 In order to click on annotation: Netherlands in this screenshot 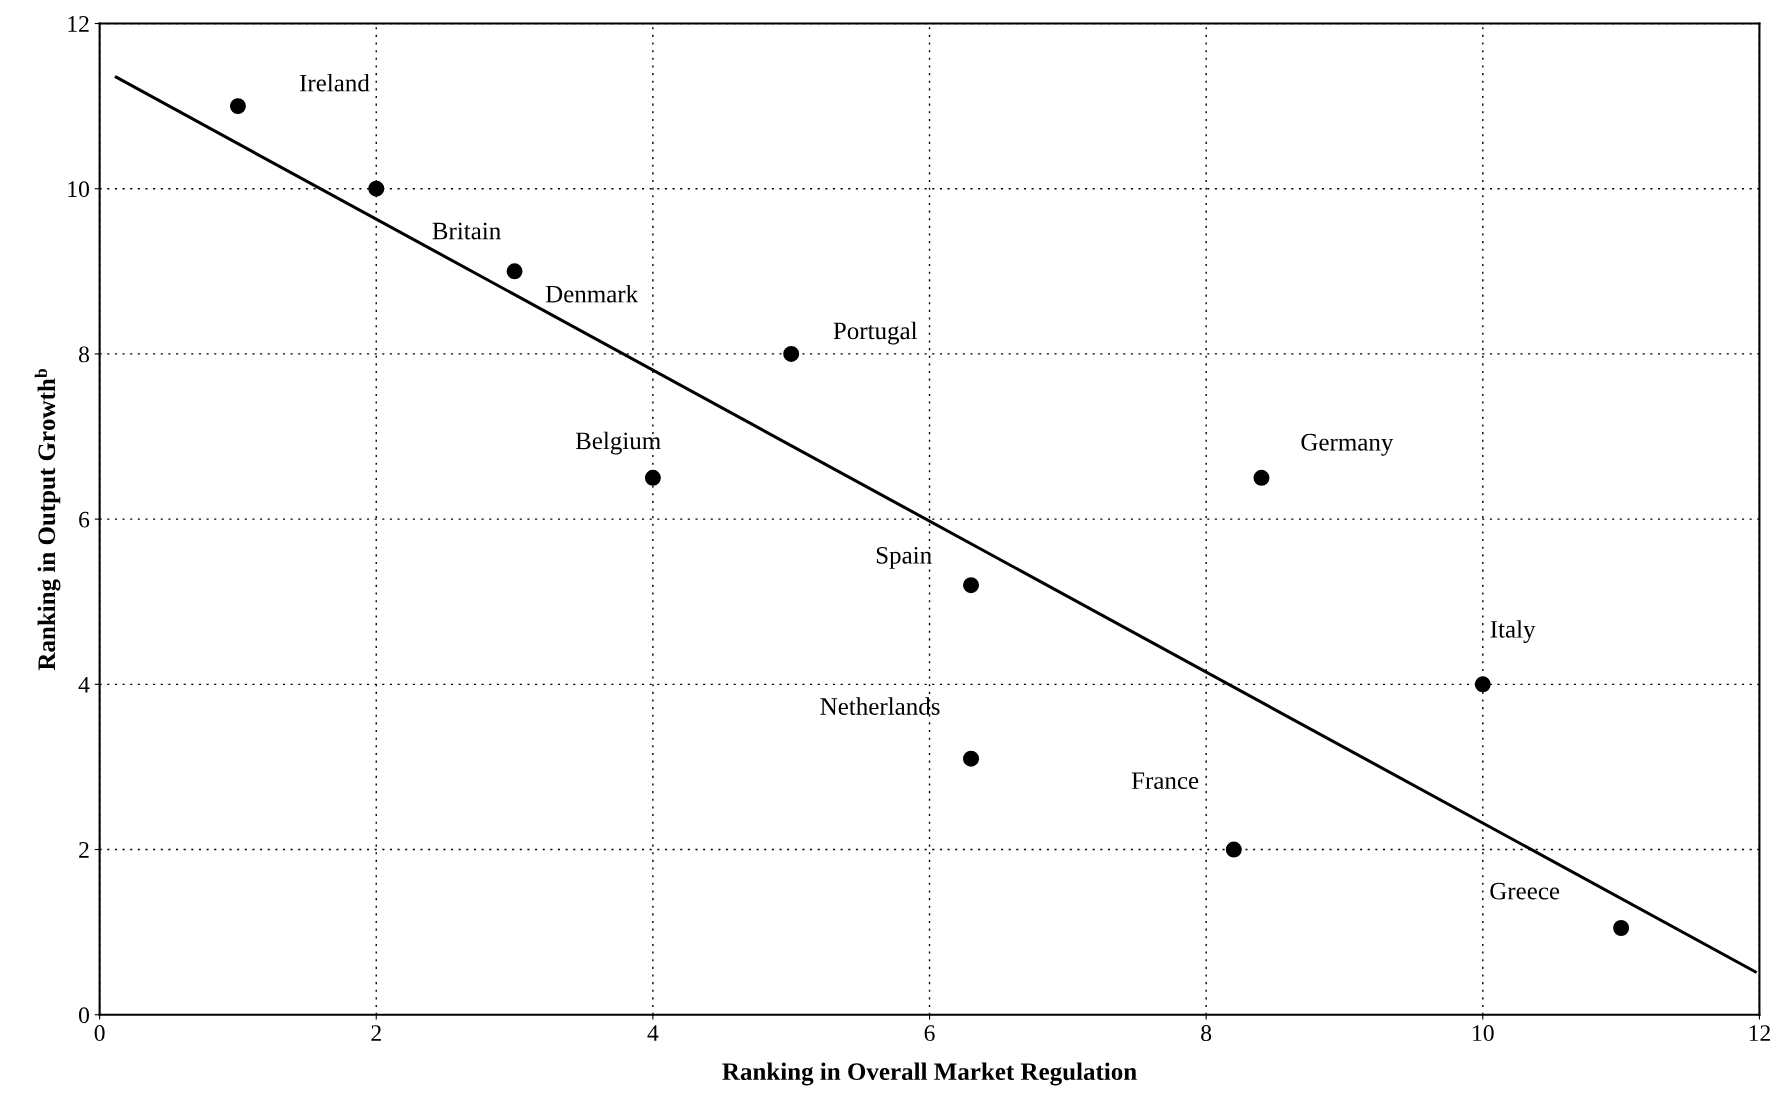, I will do `click(880, 706)`.